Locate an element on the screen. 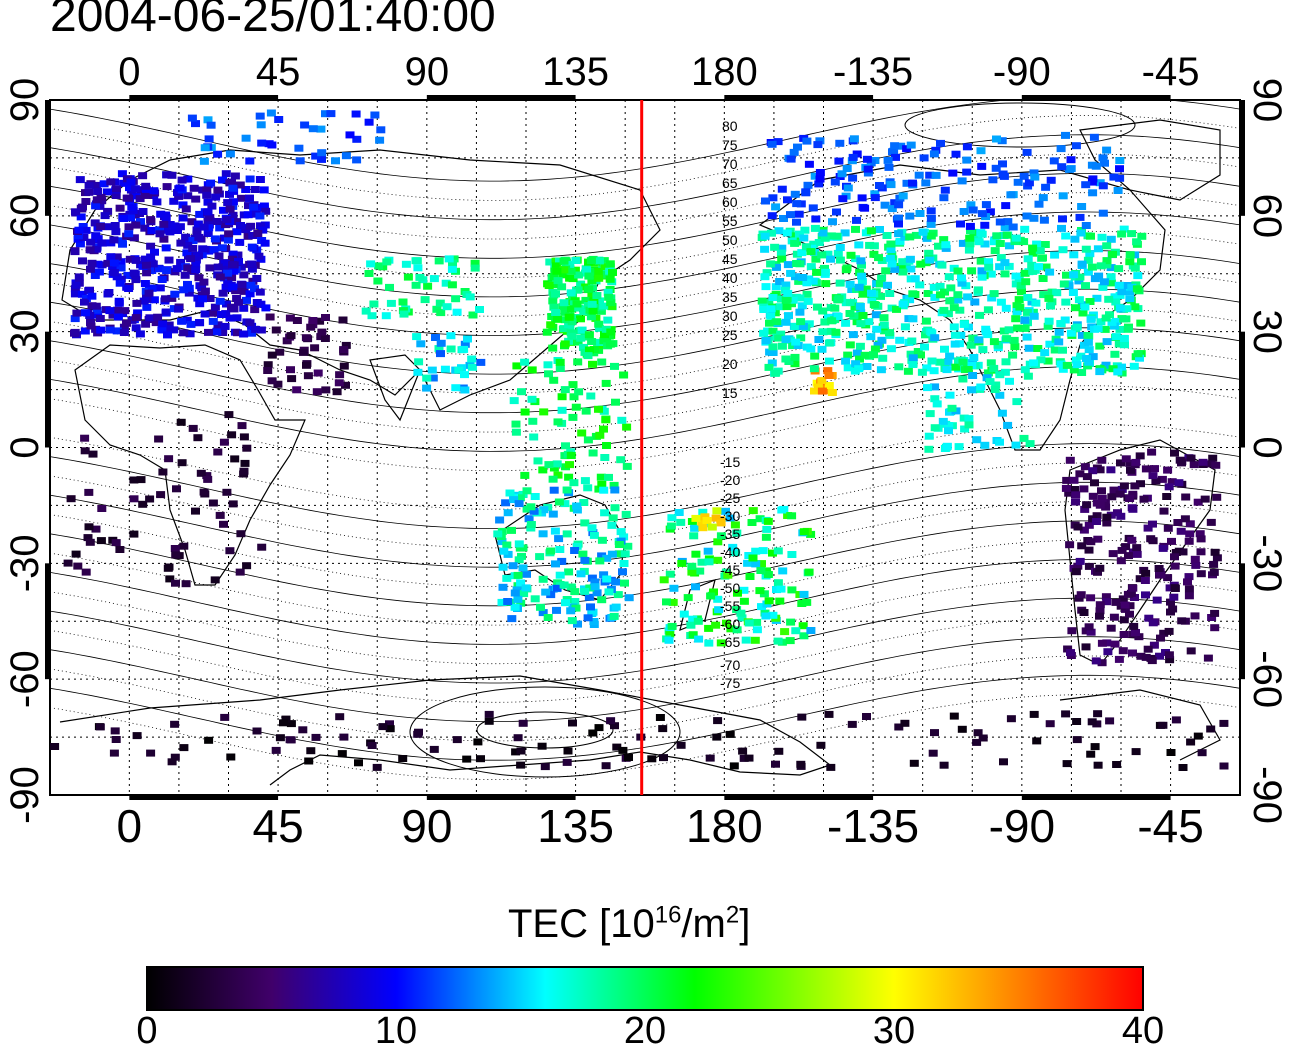  contour-label: -75 is located at coordinates (730, 683).